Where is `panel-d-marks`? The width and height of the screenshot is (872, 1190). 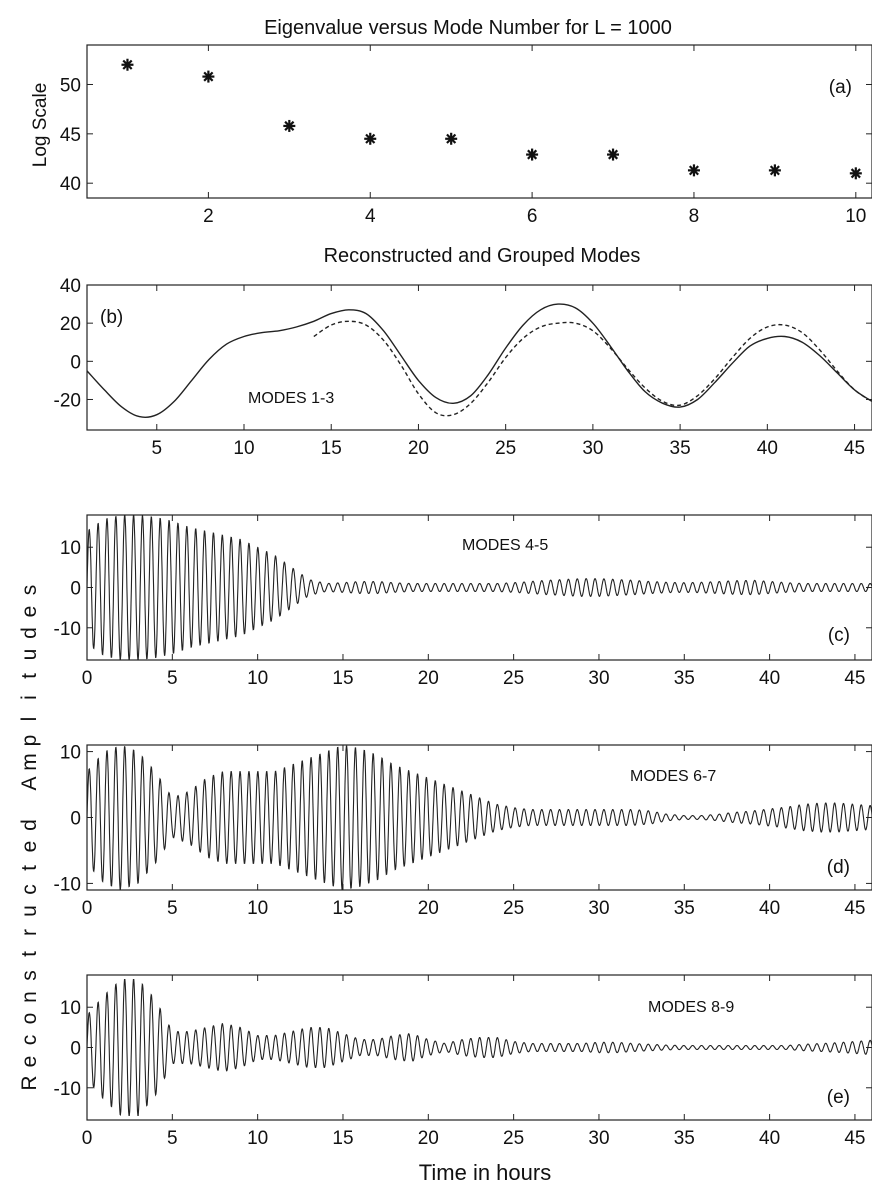
panel-d-marks is located at coordinates (479, 817).